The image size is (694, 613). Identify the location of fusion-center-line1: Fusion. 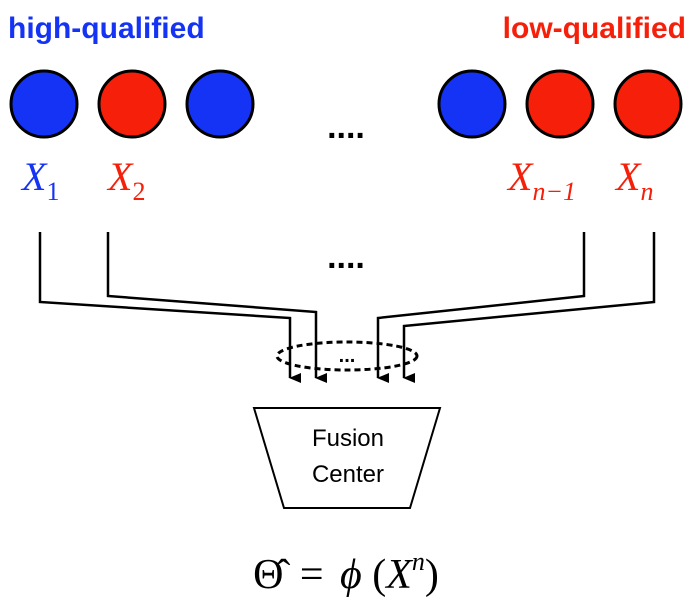
(348, 438).